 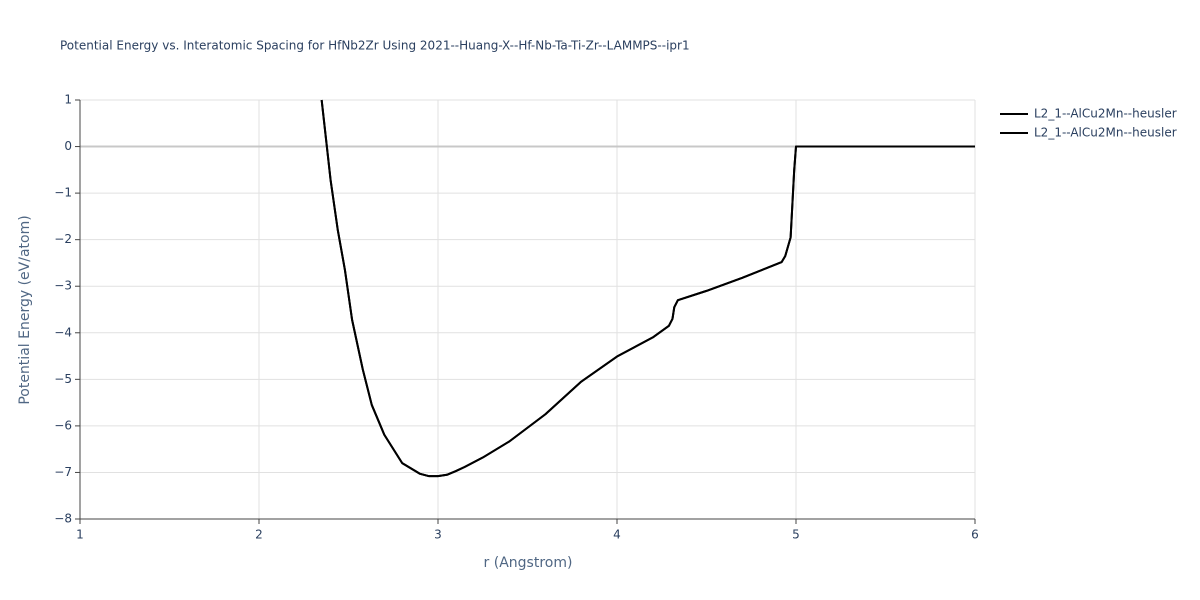 I want to click on y-tick-label: −6, so click(x=63, y=425).